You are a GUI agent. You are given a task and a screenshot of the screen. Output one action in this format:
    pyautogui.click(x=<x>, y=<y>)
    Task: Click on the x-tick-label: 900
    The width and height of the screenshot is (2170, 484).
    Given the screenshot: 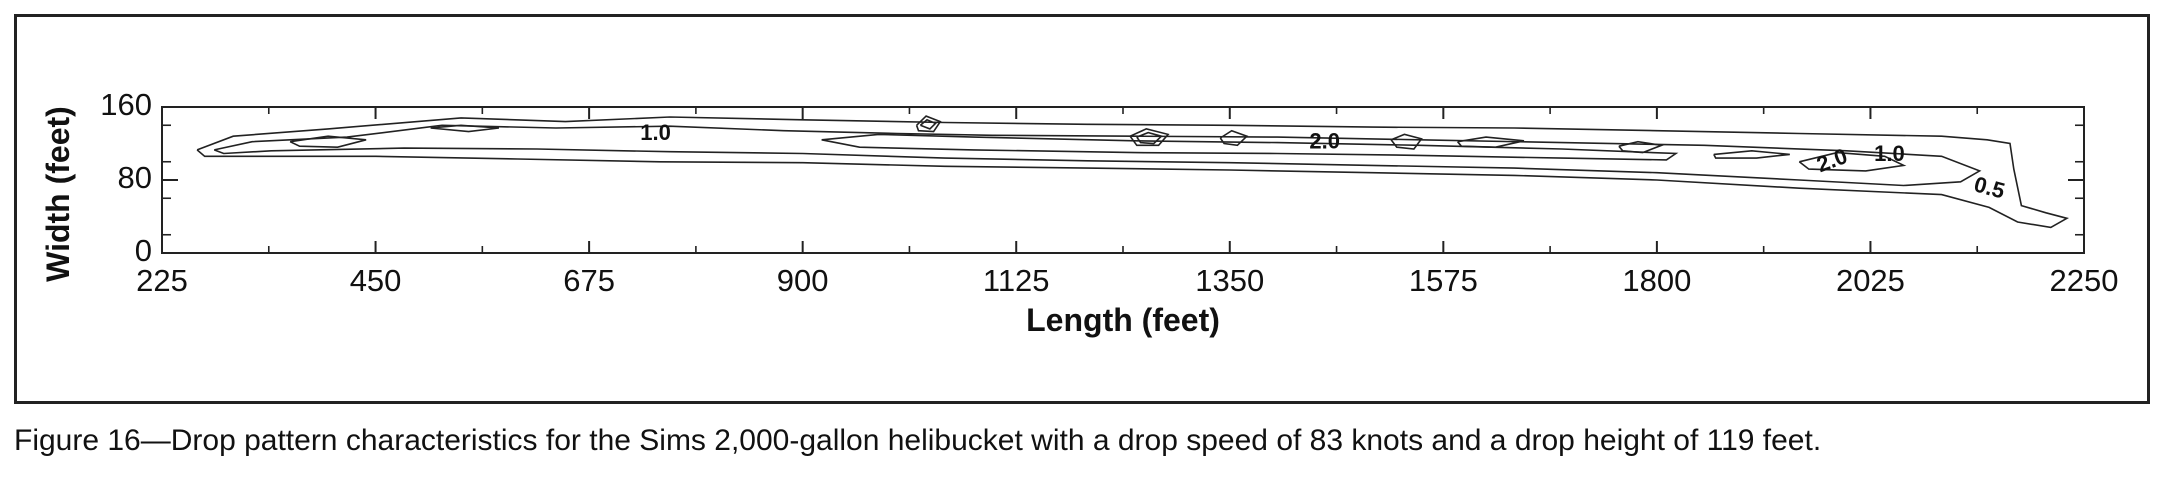 What is the action you would take?
    pyautogui.click(x=803, y=280)
    